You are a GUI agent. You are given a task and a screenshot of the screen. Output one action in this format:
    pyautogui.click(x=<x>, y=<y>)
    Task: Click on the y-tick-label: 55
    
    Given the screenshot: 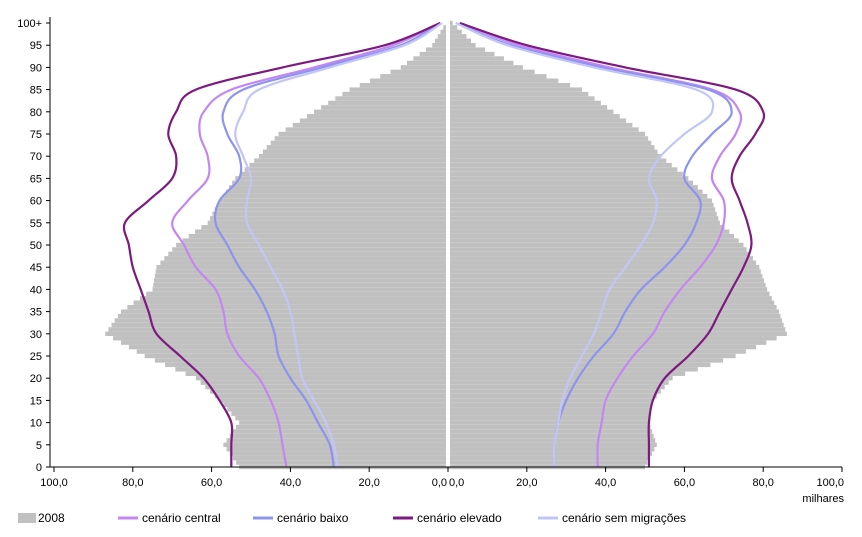 What is the action you would take?
    pyautogui.click(x=36, y=224)
    